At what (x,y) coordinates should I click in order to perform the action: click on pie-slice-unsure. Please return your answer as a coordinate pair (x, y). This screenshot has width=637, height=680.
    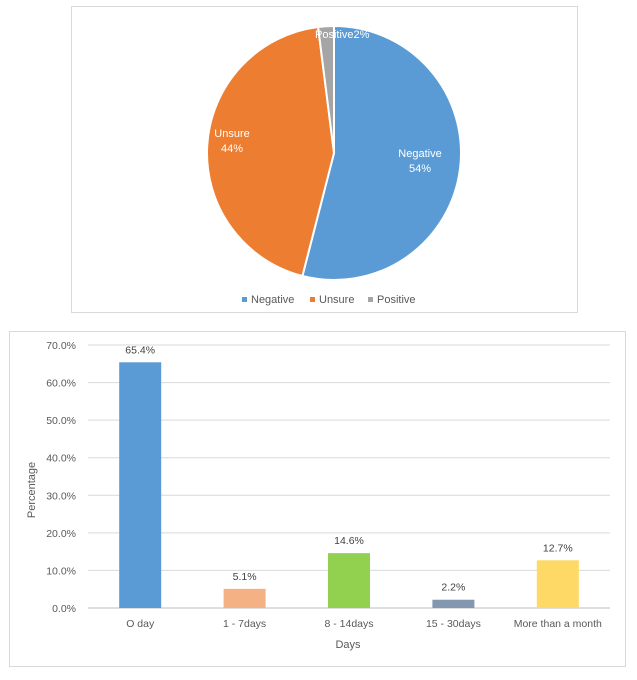
    Looking at the image, I should click on (271, 151).